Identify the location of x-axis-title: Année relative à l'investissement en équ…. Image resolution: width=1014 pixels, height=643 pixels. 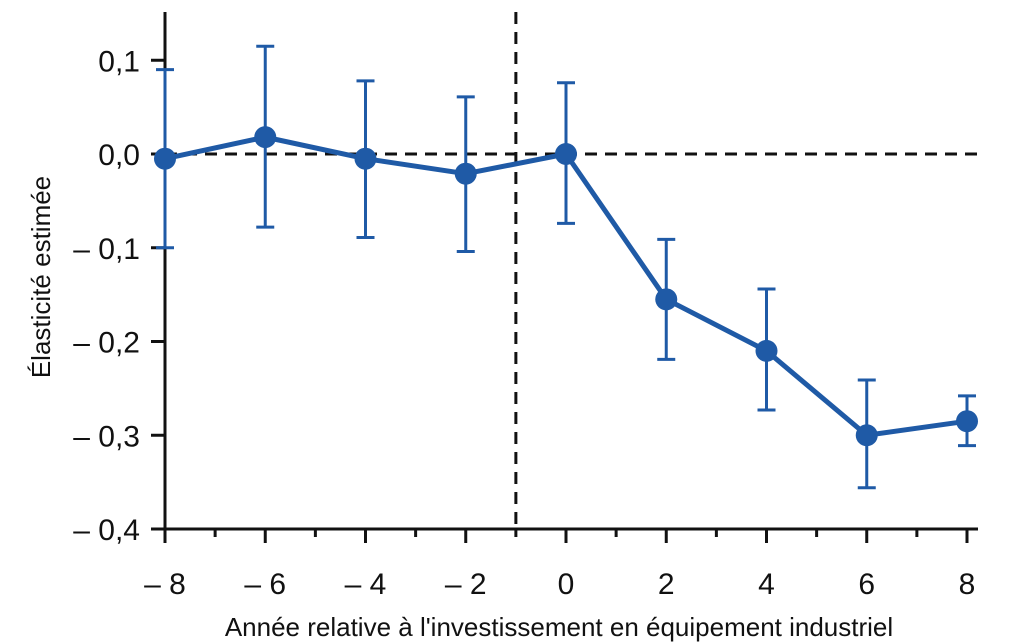
(559, 627).